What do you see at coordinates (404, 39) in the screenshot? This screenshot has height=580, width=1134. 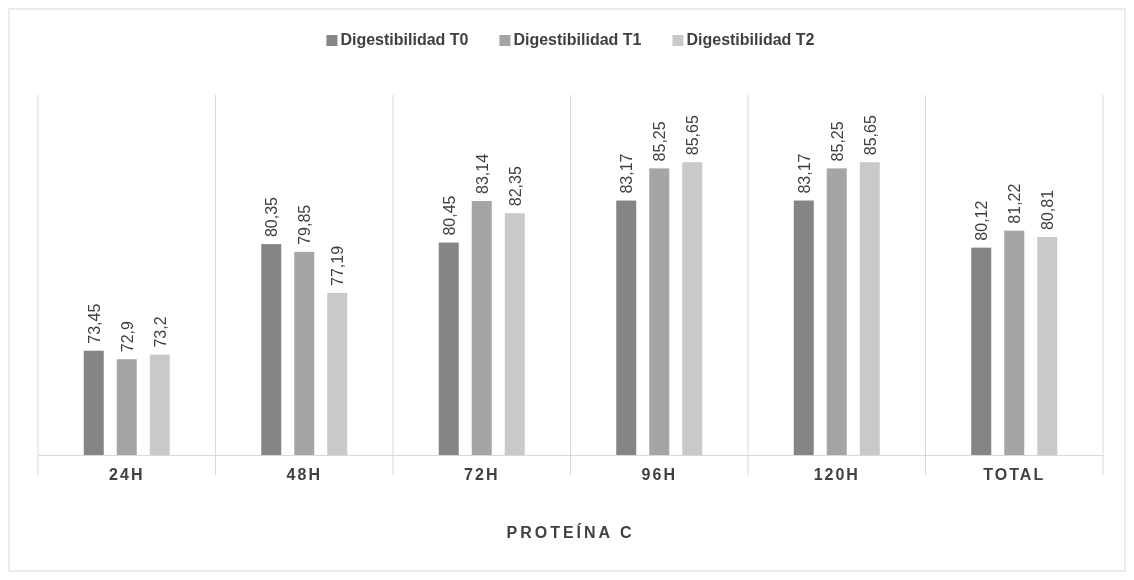 I see `legend-label: Digestibilidad T0` at bounding box center [404, 39].